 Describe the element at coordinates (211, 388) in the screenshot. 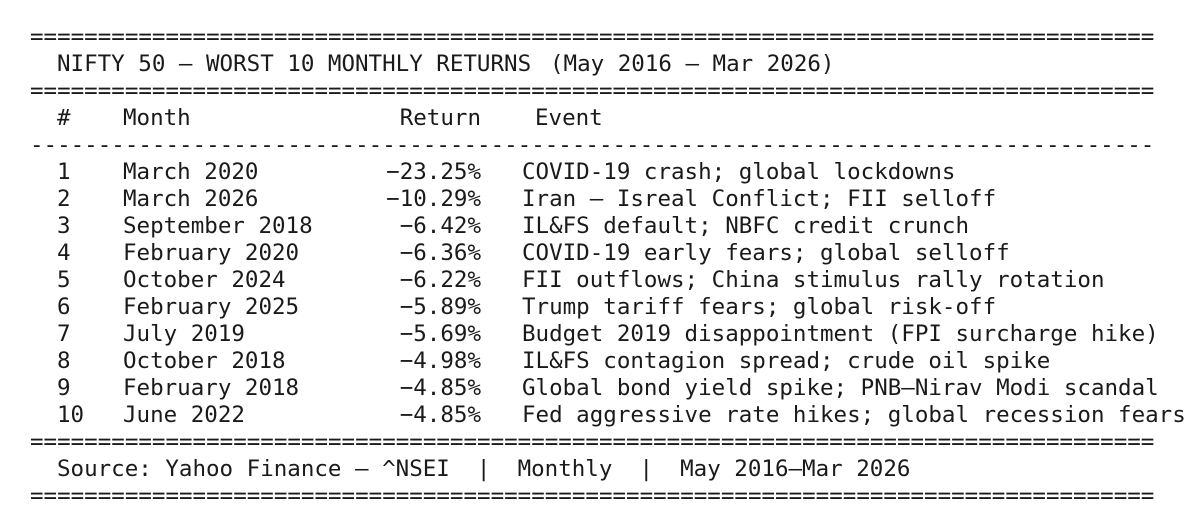

I see `month-cell: February 2018` at that location.